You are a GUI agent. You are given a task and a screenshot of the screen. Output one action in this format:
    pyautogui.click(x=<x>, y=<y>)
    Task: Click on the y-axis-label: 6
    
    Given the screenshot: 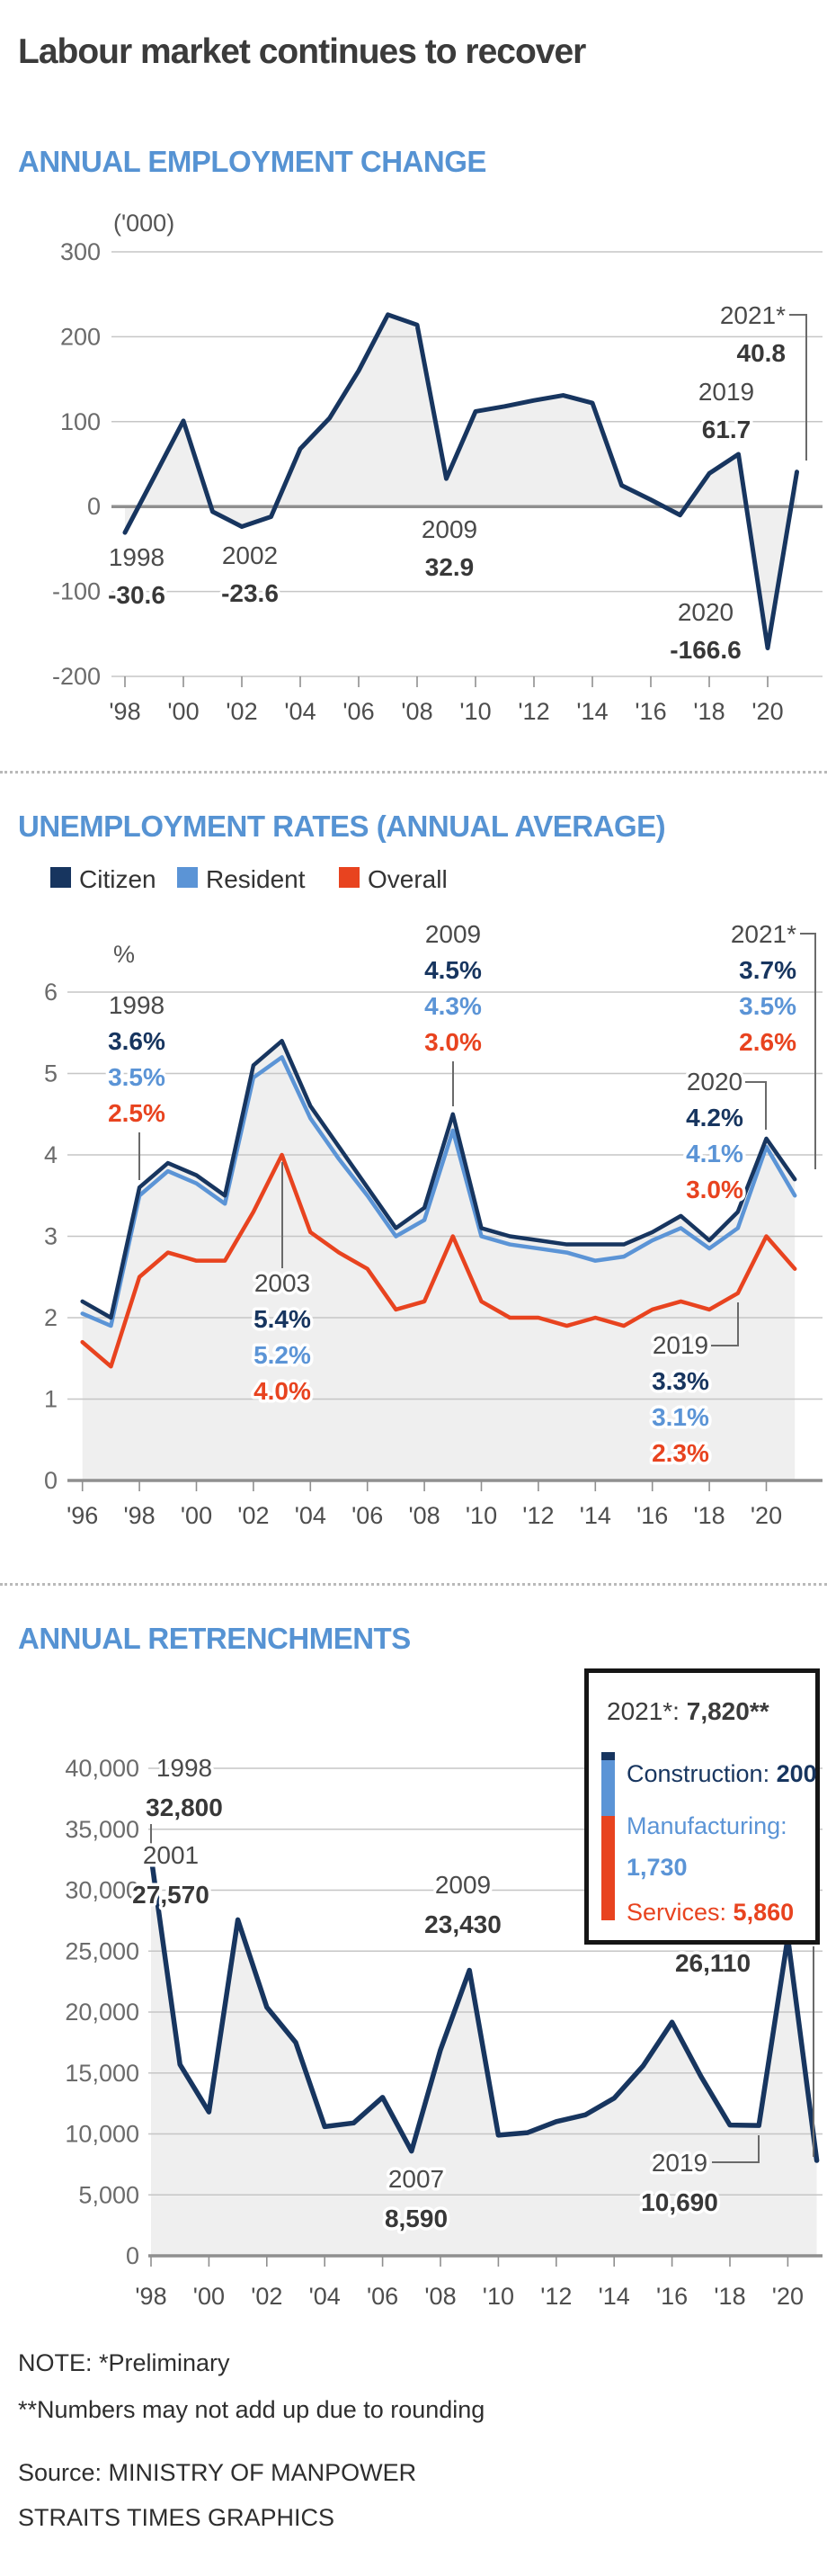 What is the action you would take?
    pyautogui.click(x=51, y=992)
    